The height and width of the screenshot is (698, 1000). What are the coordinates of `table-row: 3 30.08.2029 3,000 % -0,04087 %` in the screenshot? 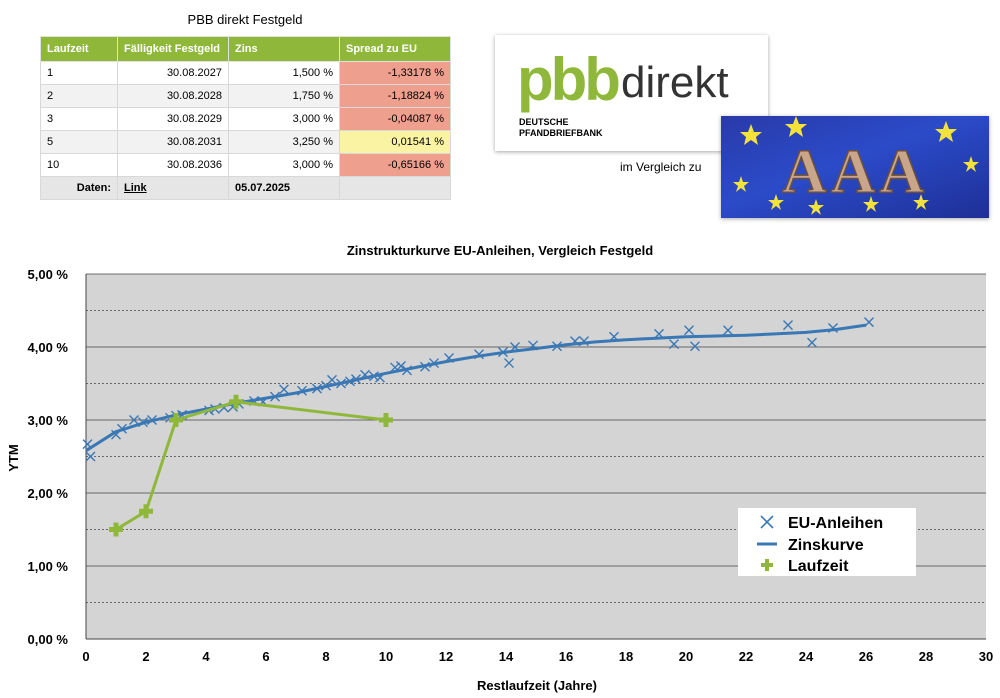 It's located at (245, 119).